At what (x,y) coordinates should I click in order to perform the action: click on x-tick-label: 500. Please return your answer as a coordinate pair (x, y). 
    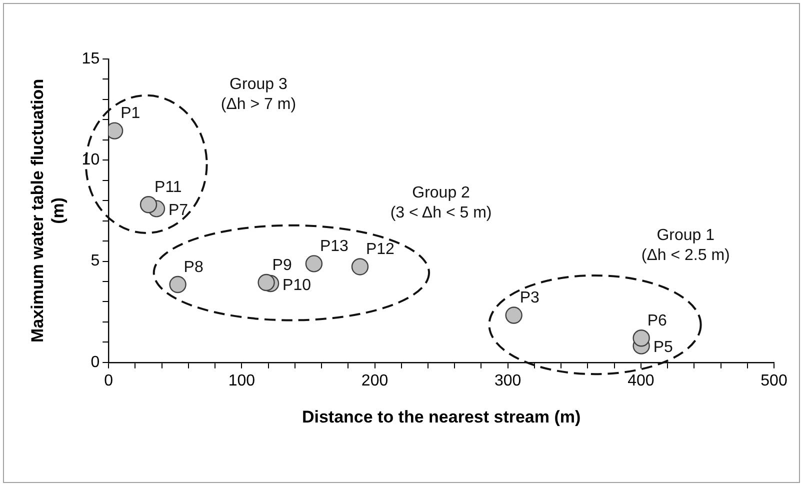
    Looking at the image, I should click on (774, 381).